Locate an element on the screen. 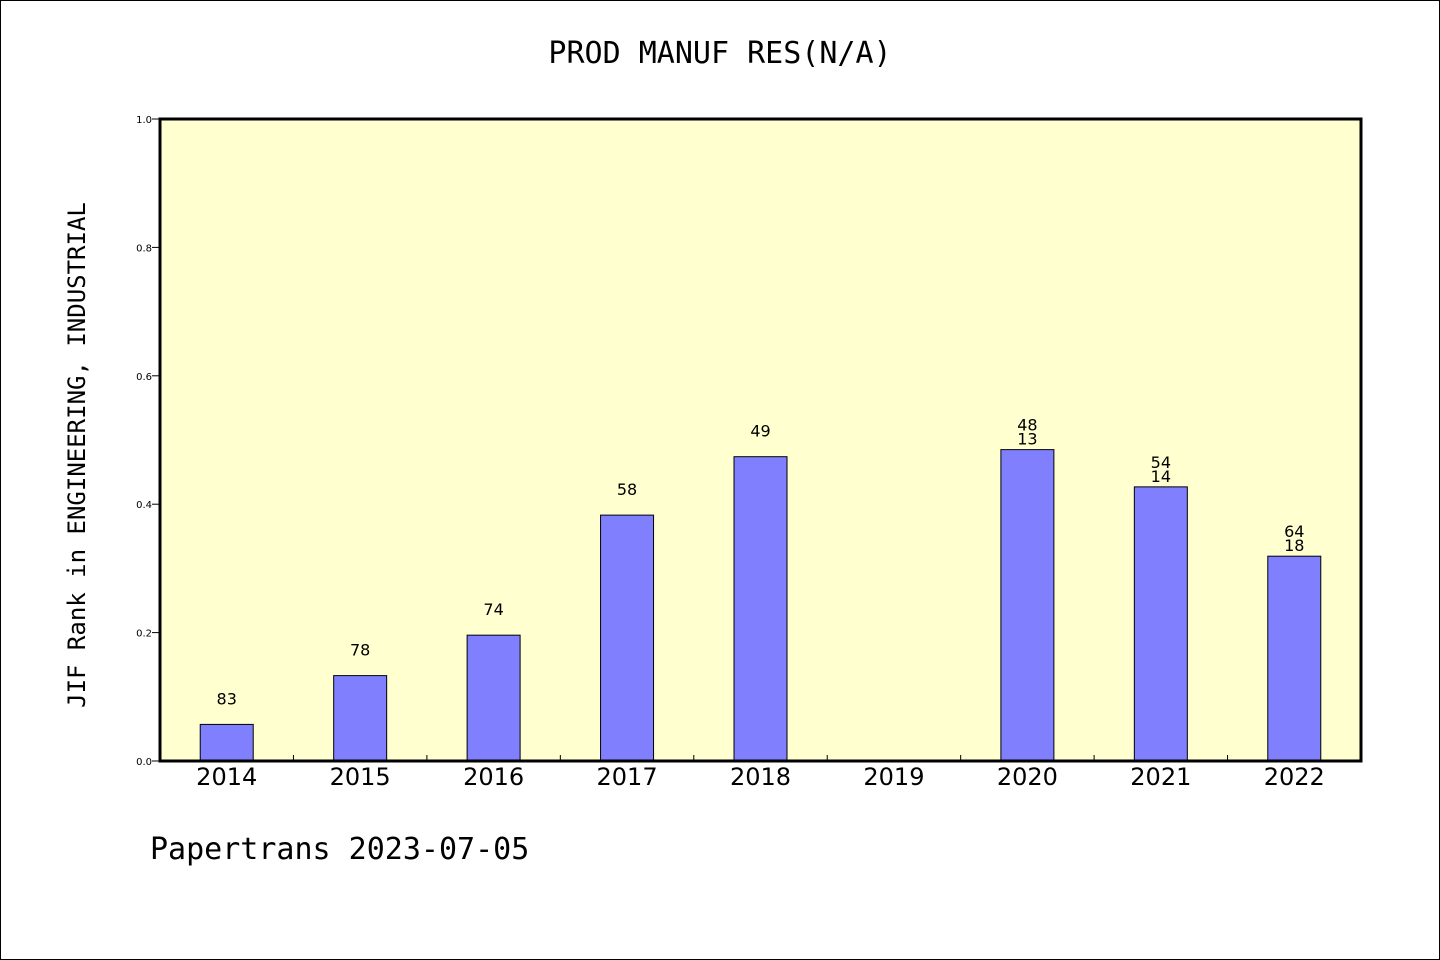 The height and width of the screenshot is (960, 1440). bar-2020 is located at coordinates (1027, 605).